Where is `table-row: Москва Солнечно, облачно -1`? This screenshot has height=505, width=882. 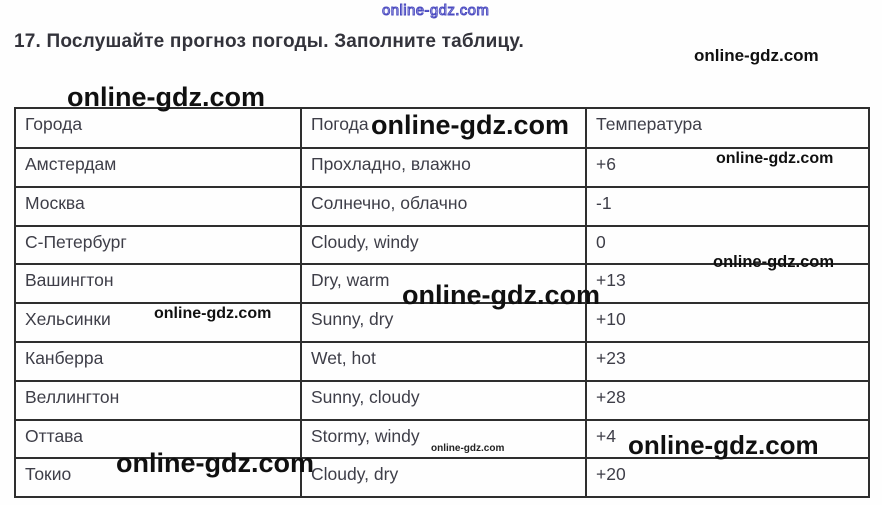 table-row: Москва Солнечно, облачно -1 is located at coordinates (442, 206).